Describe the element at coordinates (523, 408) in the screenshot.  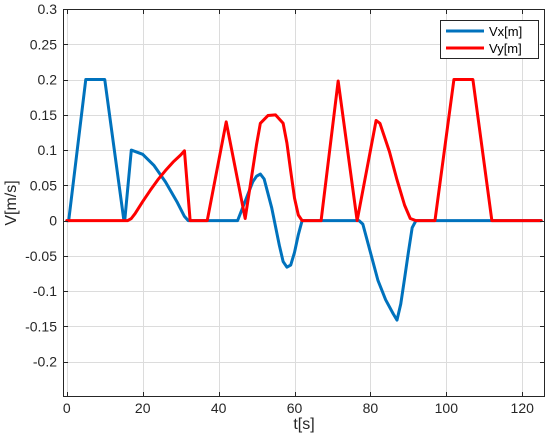
I see `x-tick-label: 120` at that location.